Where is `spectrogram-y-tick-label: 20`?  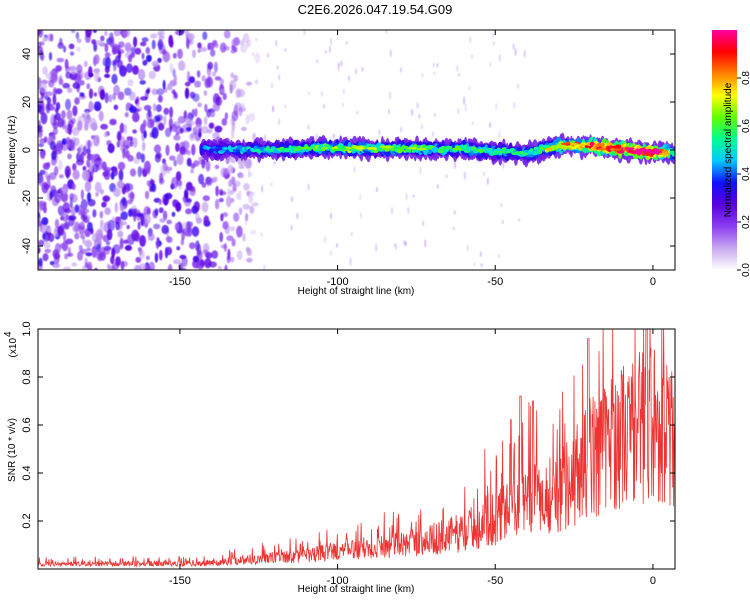
spectrogram-y-tick-label: 20 is located at coordinates (27, 102).